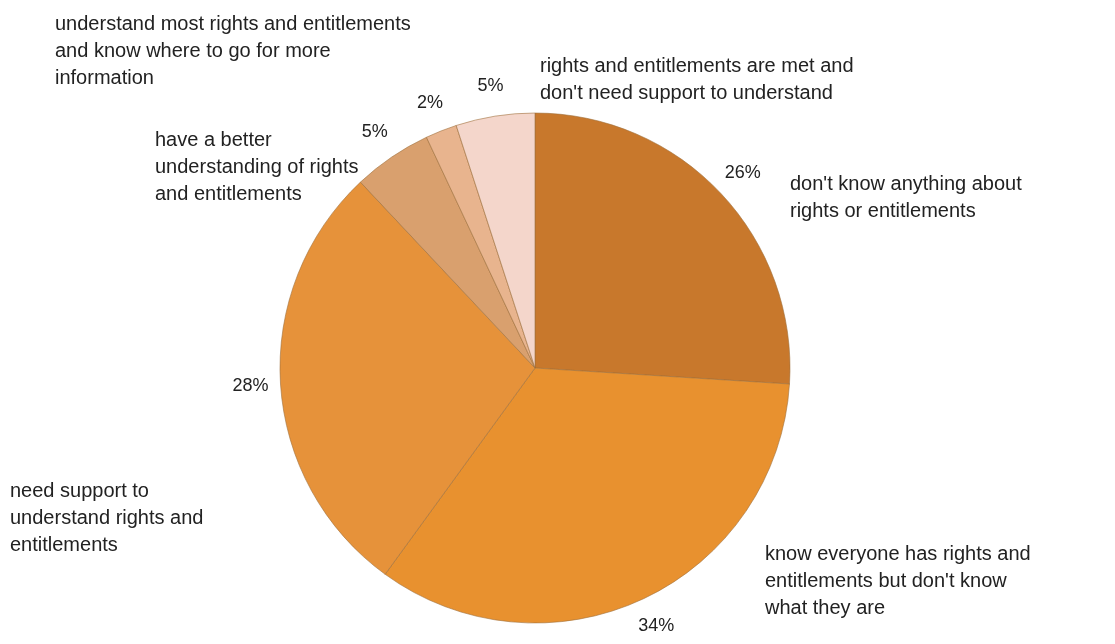  I want to click on slice-label: understand most rights and entitlements and know where to go for more information, so click(233, 50).